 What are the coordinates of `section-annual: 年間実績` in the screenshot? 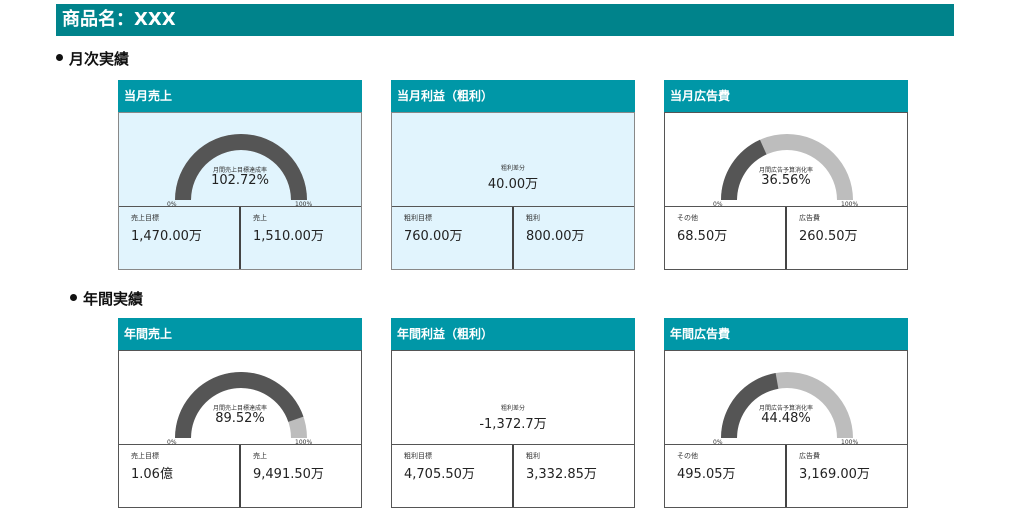 It's located at (106, 298).